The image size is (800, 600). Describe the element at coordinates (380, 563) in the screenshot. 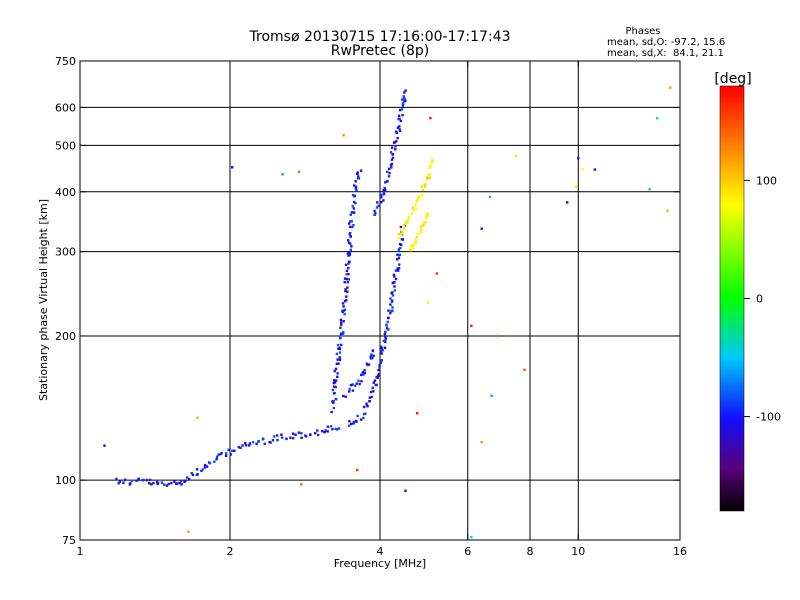

I see `x-axis-label: Frequency [MHz]` at that location.